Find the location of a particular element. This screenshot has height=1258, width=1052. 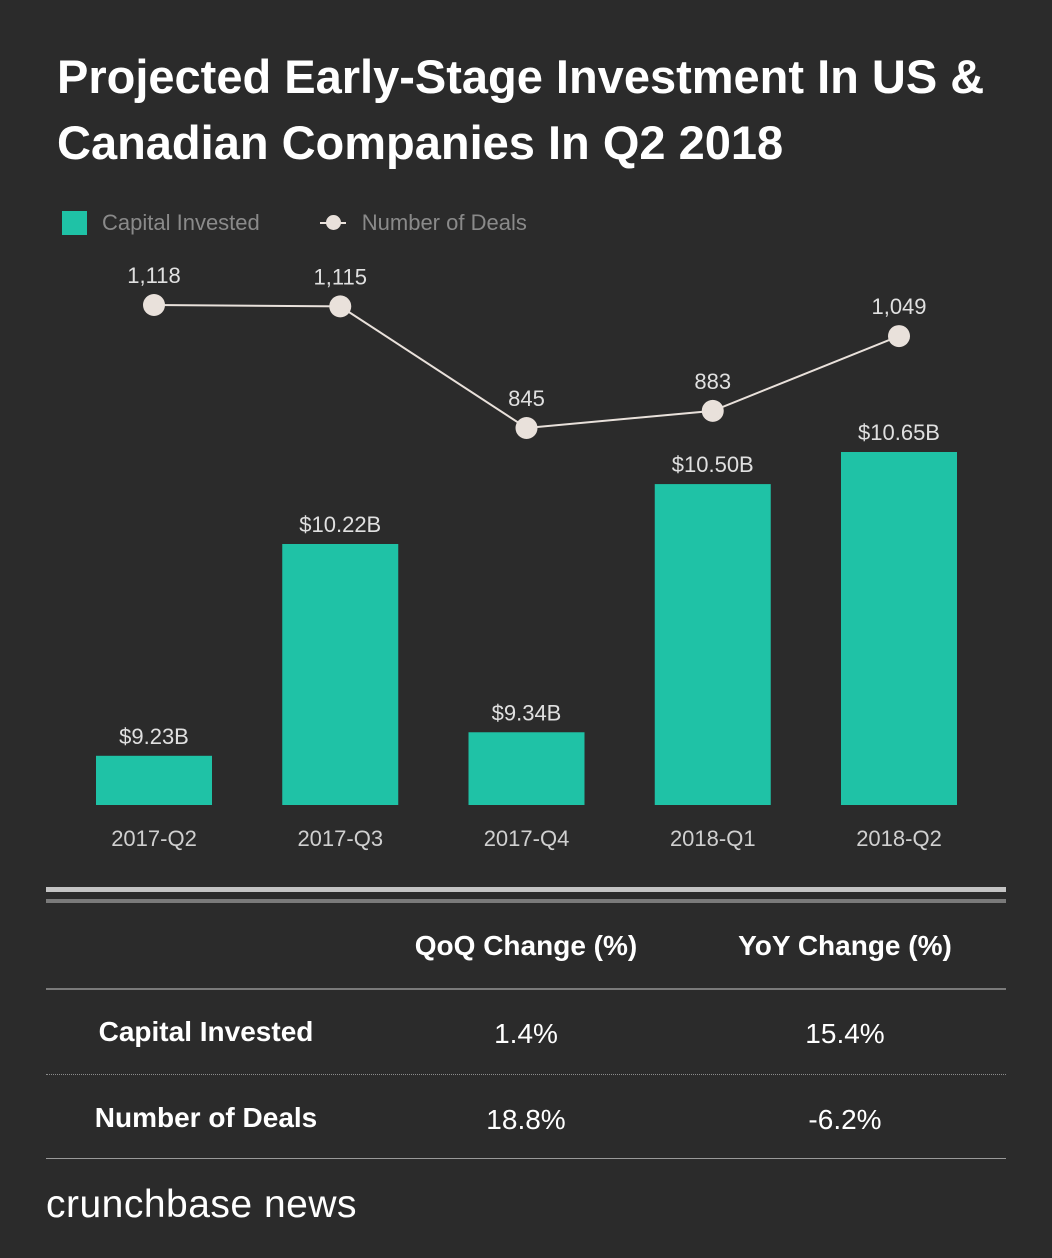

x-tick-label: 2017-Q2 is located at coordinates (154, 838).